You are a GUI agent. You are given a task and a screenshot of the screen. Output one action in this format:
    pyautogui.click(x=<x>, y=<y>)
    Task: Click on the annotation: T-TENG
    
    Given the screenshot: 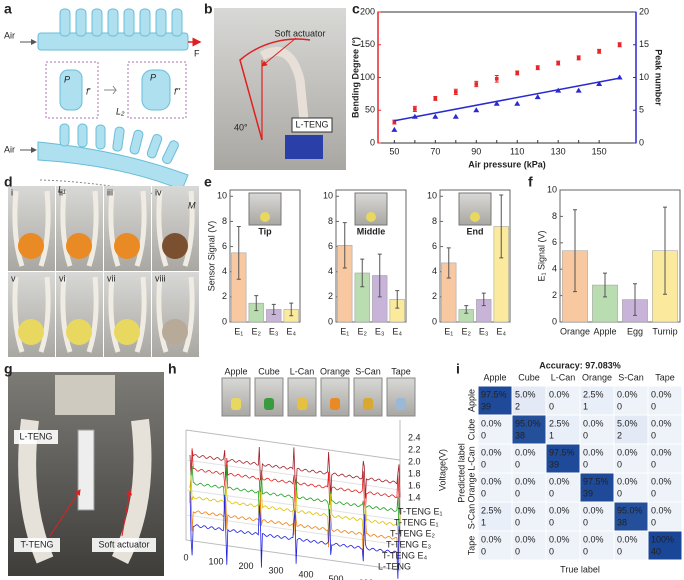 What is the action you would take?
    pyautogui.click(x=37, y=544)
    